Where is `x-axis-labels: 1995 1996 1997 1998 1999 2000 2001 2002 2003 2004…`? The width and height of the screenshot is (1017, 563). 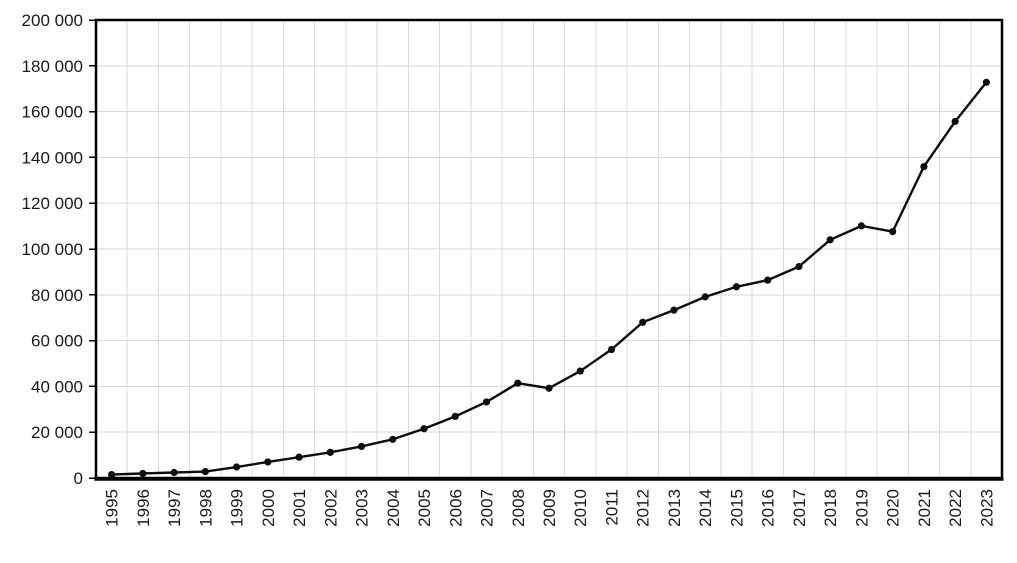
x-axis-labels: 1995 1996 1997 1998 1999 2000 2001 2002 2003 2004… is located at coordinates (550, 508).